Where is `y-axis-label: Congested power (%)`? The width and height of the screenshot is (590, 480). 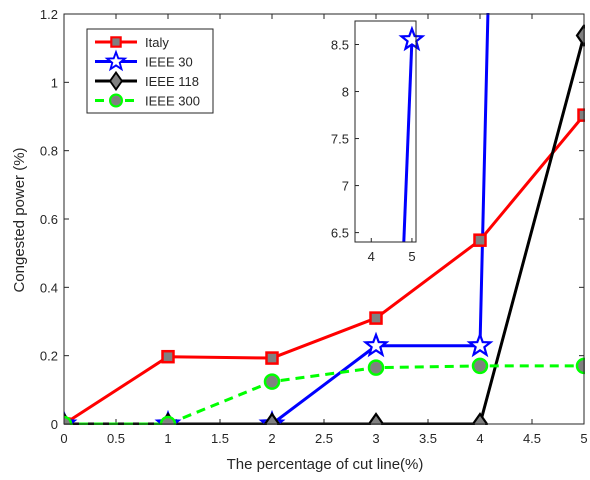 y-axis-label: Congested power (%) is located at coordinates (19, 219).